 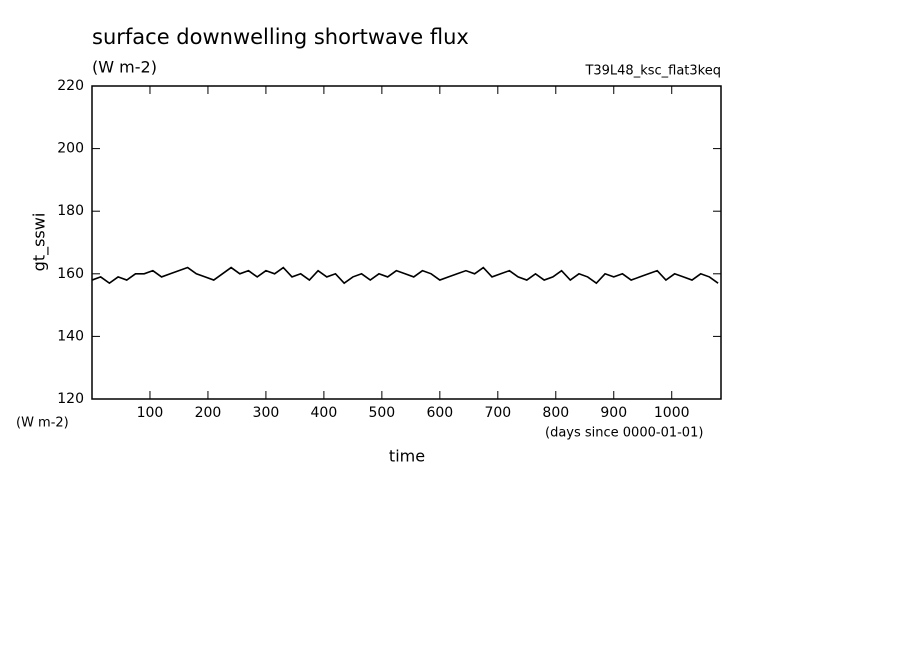 I want to click on run-label: T39L48_ksc_flat3keq, so click(x=652, y=71).